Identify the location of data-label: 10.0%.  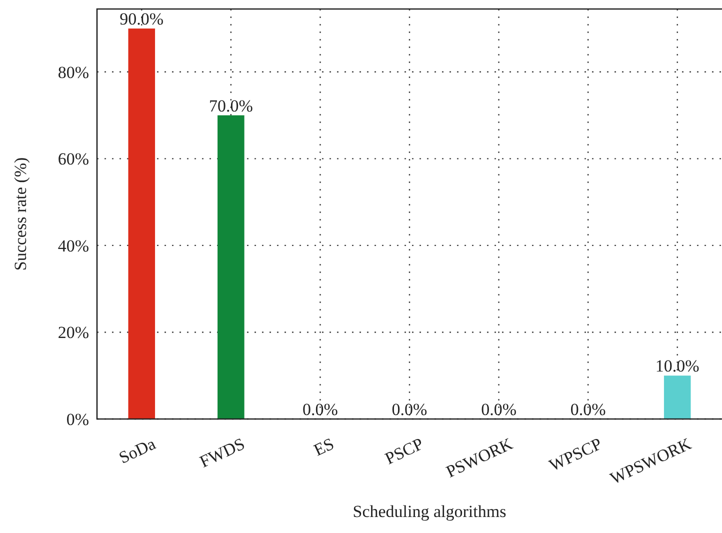
(677, 366).